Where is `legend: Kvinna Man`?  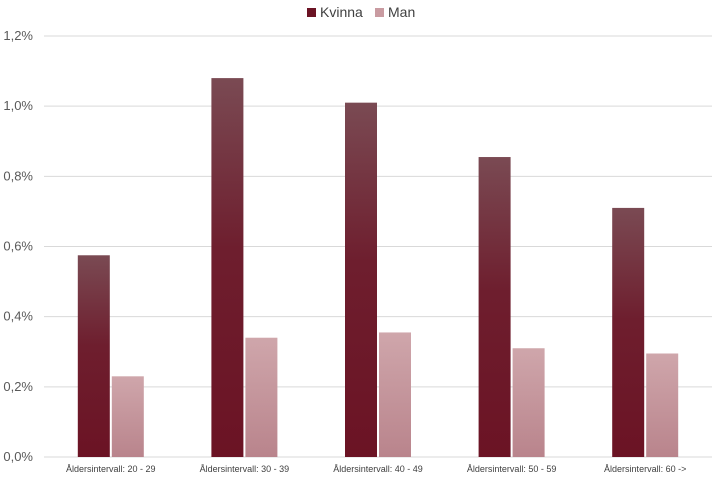 legend: Kvinna Man is located at coordinates (361, 12).